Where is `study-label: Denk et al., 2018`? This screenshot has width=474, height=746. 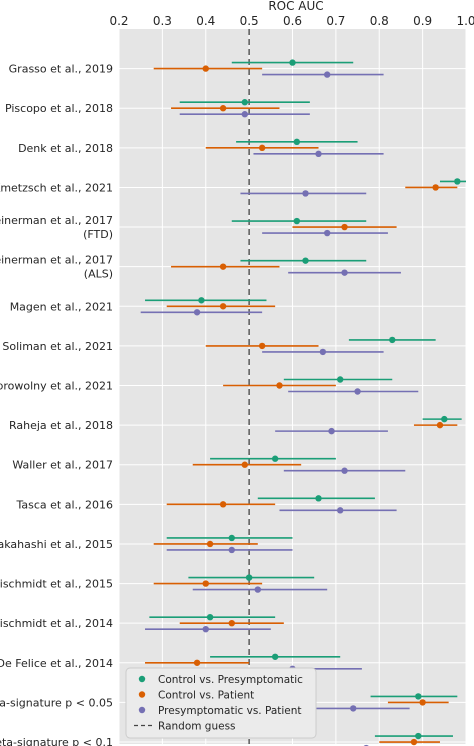
study-label: Denk et al., 2018 is located at coordinates (65, 148).